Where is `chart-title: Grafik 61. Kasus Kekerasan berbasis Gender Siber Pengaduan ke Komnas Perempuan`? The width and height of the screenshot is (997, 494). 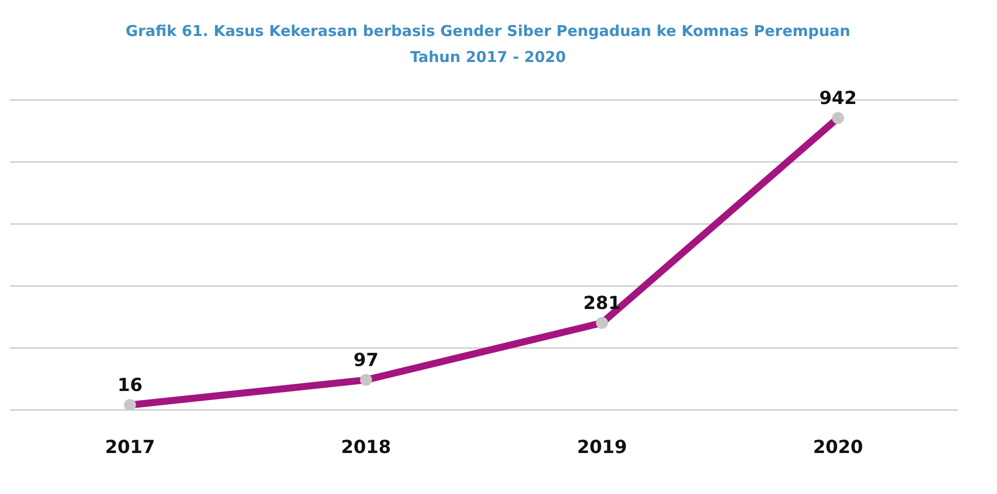 chart-title: Grafik 61. Kasus Kekerasan berbasis Gender Siber Pengaduan ke Komnas Perempuan is located at coordinates (488, 31).